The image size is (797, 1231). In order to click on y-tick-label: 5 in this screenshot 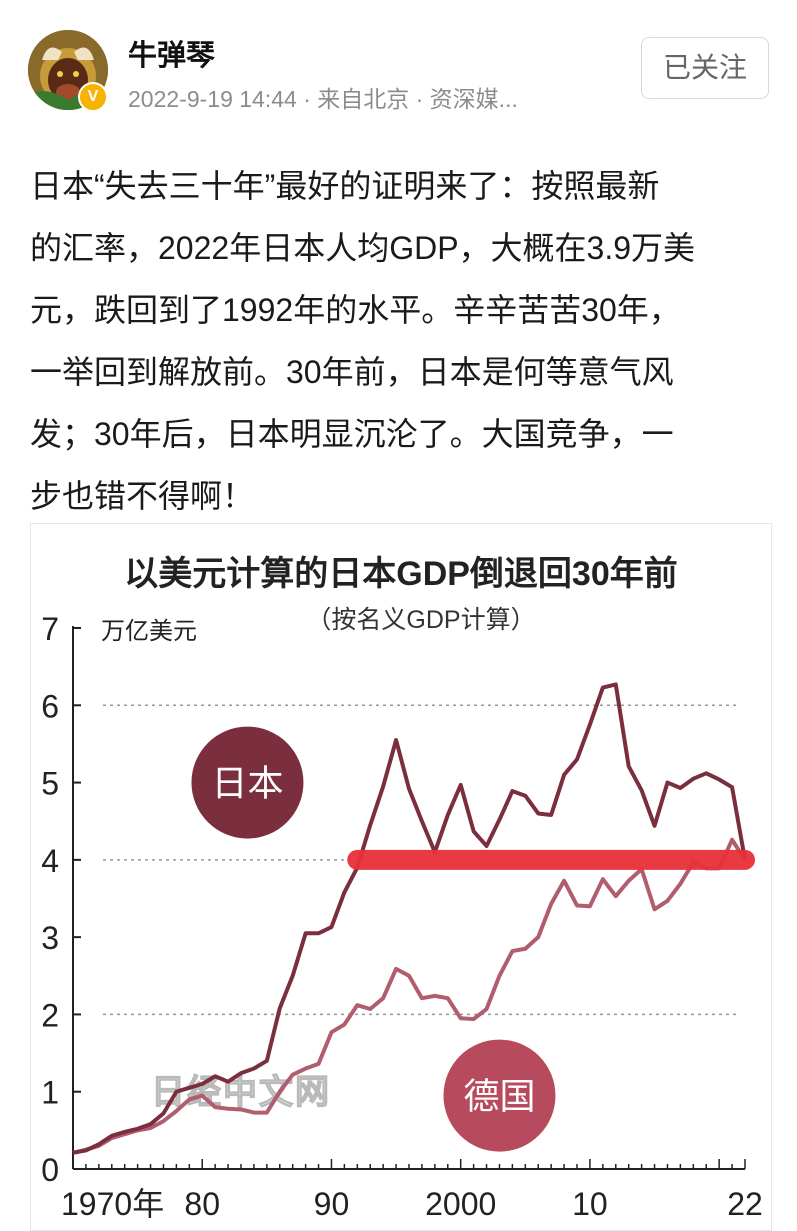, I will do `click(50, 784)`.